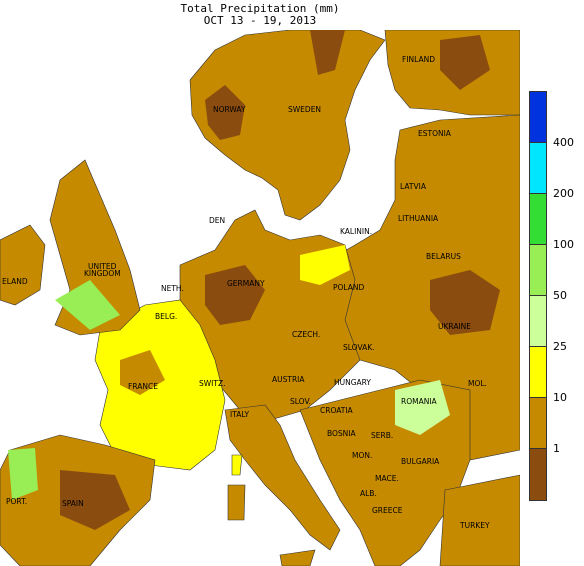 This screenshot has height=566, width=584. Describe the element at coordinates (73, 503) in the screenshot. I see `label-spain: SPAIN` at that location.